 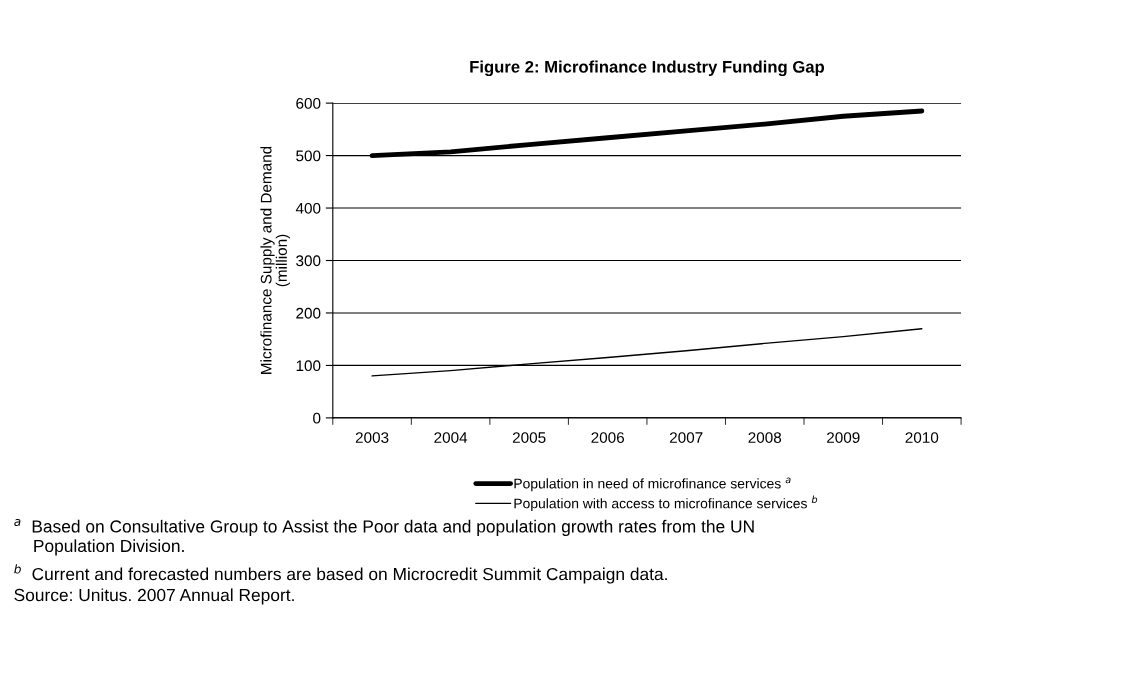 What do you see at coordinates (529, 437) in the screenshot?
I see `x-tick-label: 2005` at bounding box center [529, 437].